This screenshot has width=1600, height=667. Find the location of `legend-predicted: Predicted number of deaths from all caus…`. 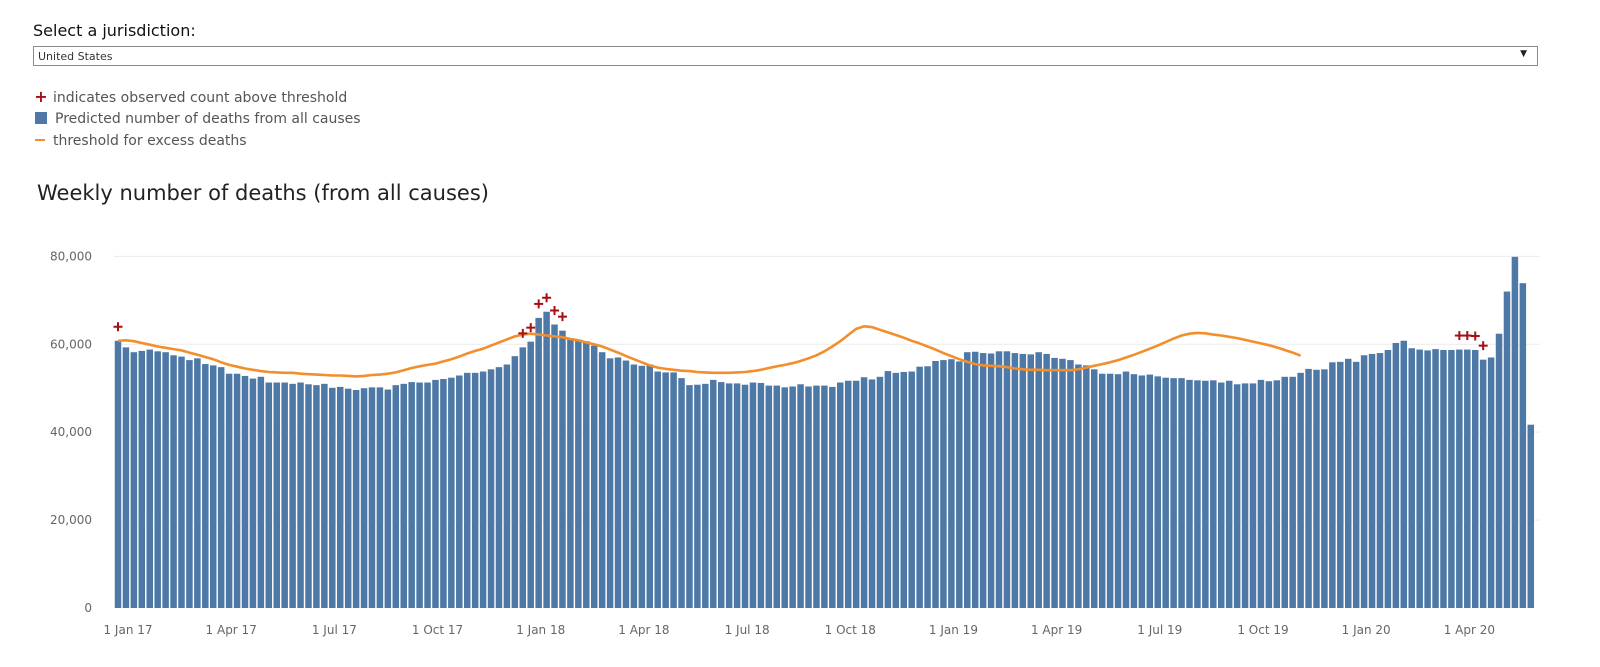

legend-predicted: Predicted number of deaths from all caus… is located at coordinates (197, 119).